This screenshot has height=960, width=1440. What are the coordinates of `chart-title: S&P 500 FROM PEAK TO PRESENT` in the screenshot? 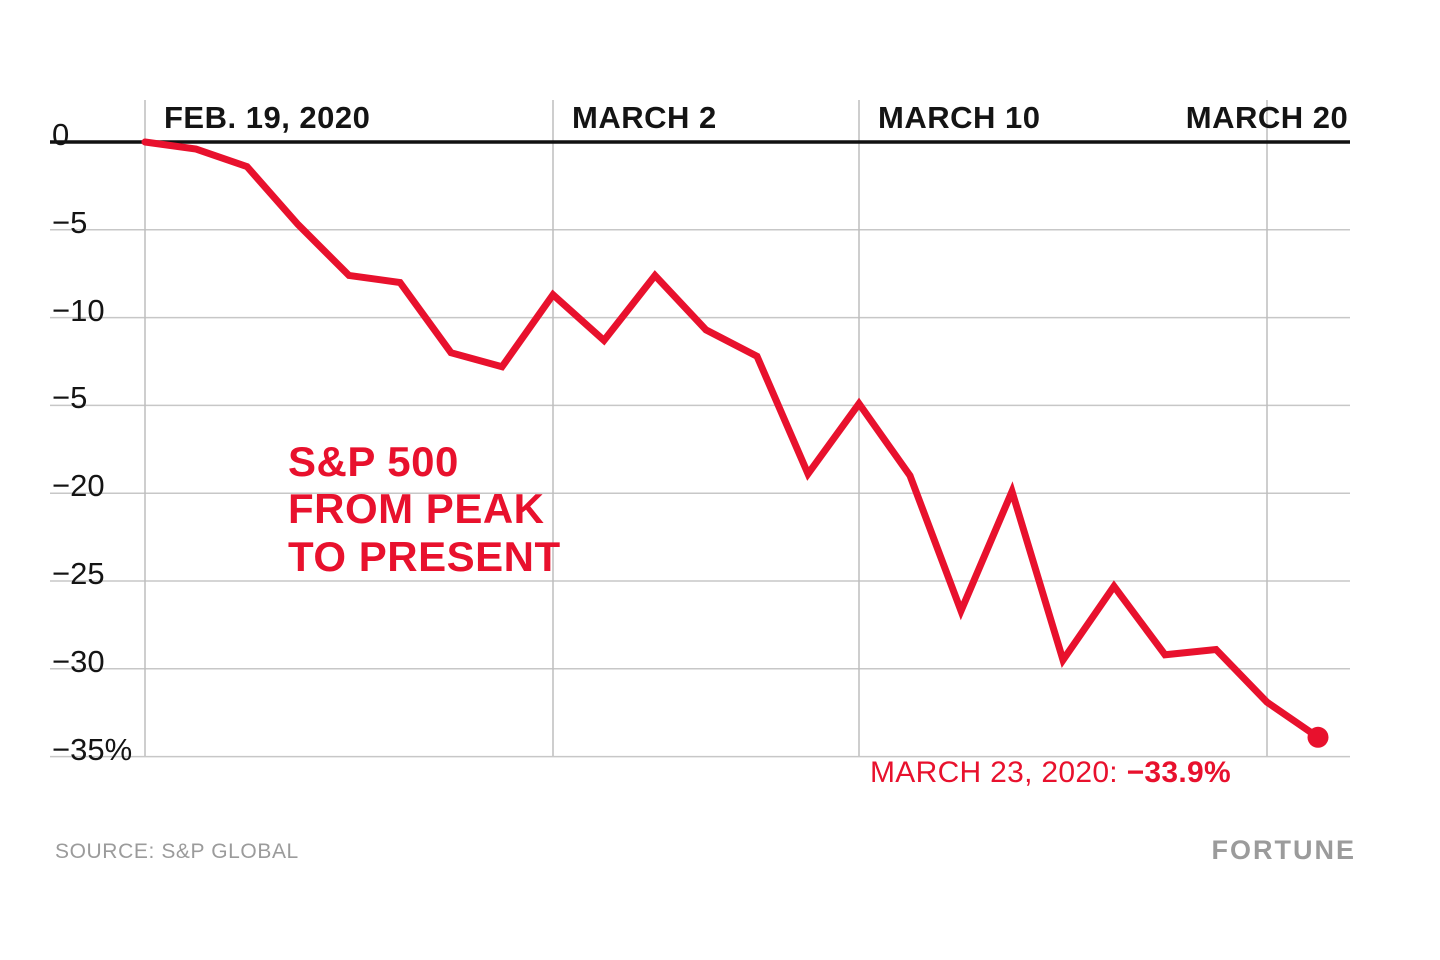 It's located at (424, 509).